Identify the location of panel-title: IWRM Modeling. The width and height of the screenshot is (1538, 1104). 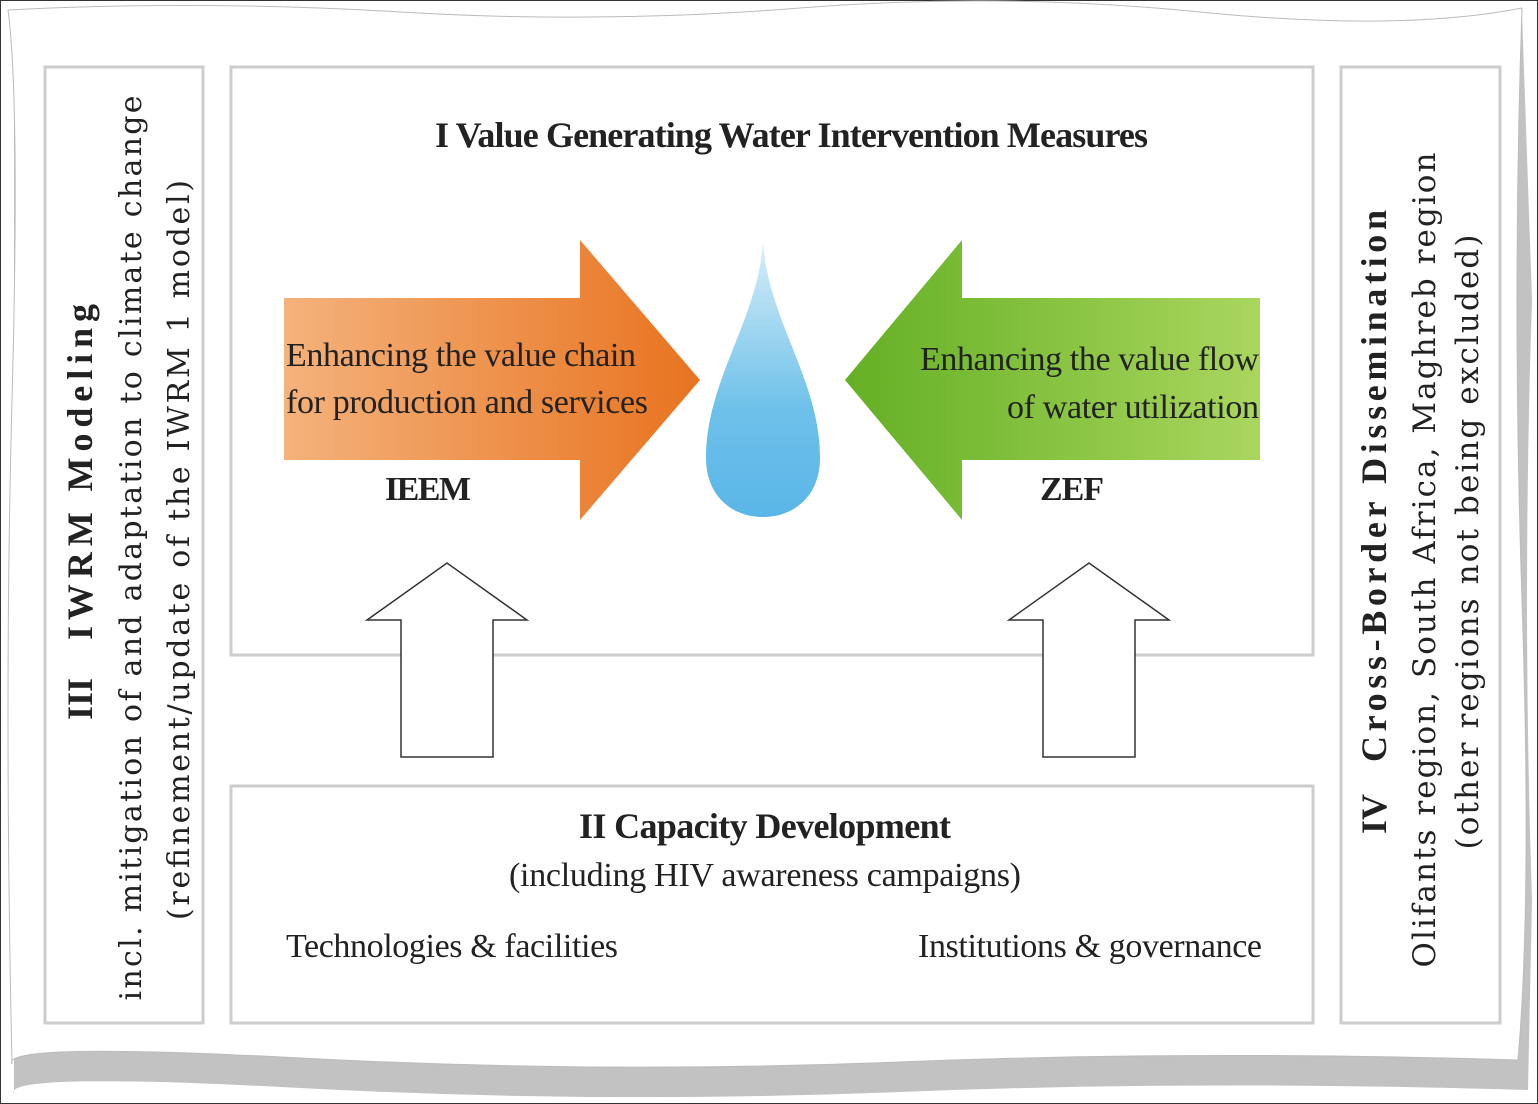
(80, 472).